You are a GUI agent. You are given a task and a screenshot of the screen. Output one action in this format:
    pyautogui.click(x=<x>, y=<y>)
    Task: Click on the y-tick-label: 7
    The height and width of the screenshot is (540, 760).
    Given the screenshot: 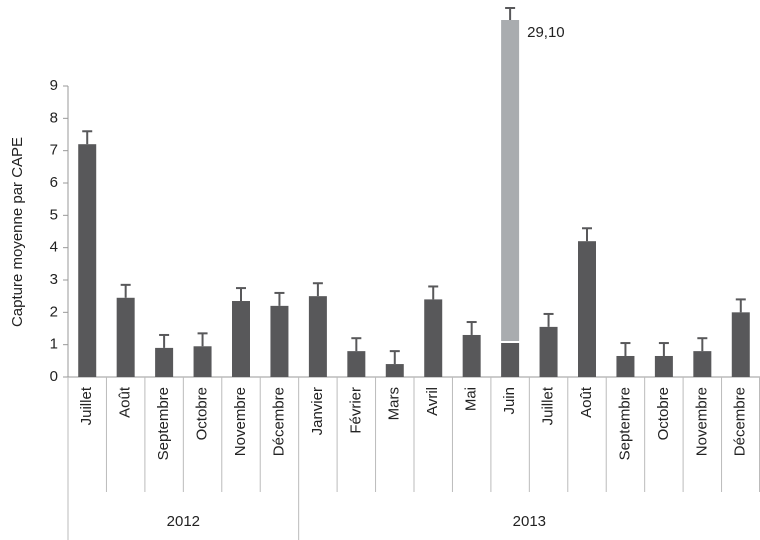 What is the action you would take?
    pyautogui.click(x=54, y=150)
    